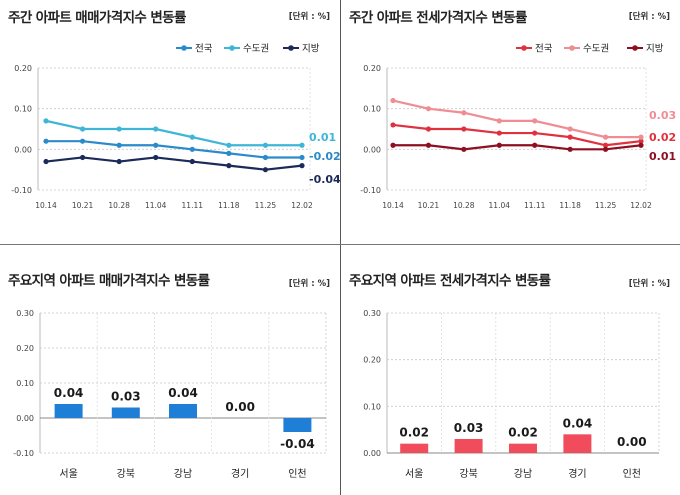 The width and height of the screenshot is (680, 495). Describe the element at coordinates (69, 393) in the screenshot. I see `bar-value-label: 0.04` at that location.